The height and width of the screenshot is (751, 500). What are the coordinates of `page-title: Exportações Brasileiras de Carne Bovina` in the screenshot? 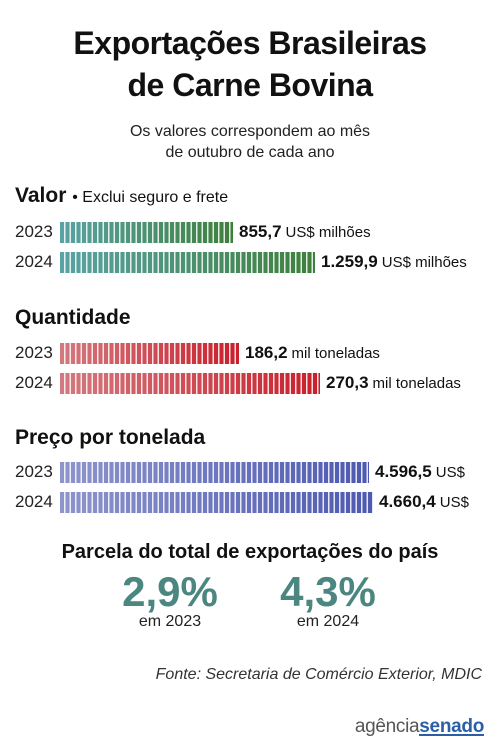 It's located at (250, 64).